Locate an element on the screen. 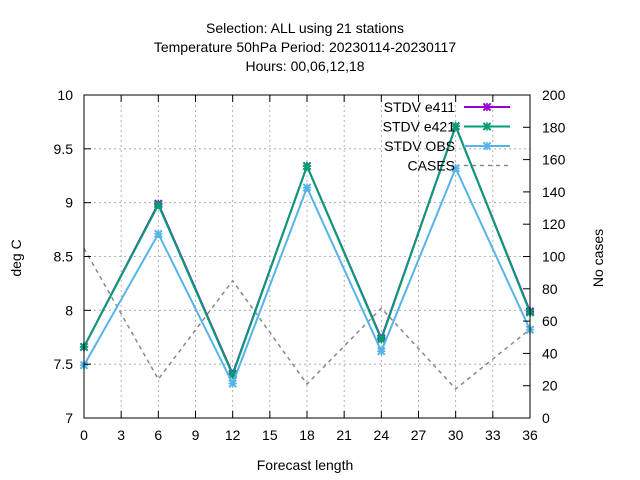 The width and height of the screenshot is (640, 480). y2-tick-label: 40 is located at coordinates (550, 353).